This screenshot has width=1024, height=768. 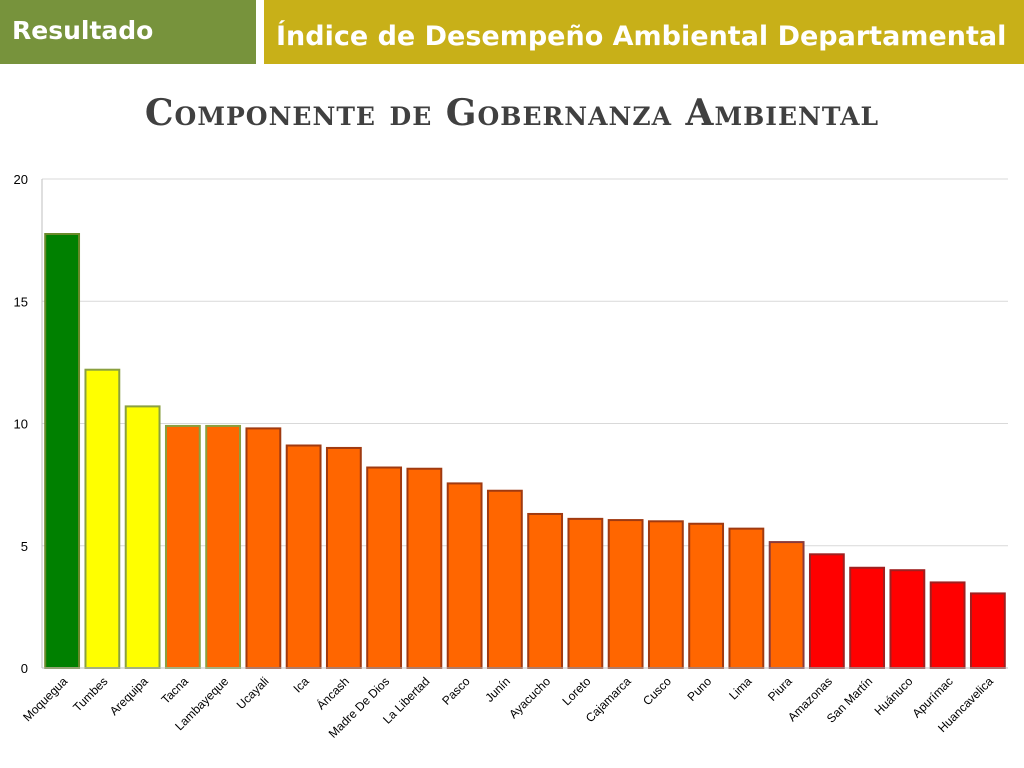 I want to click on section-label: Resultado, so click(x=83, y=30).